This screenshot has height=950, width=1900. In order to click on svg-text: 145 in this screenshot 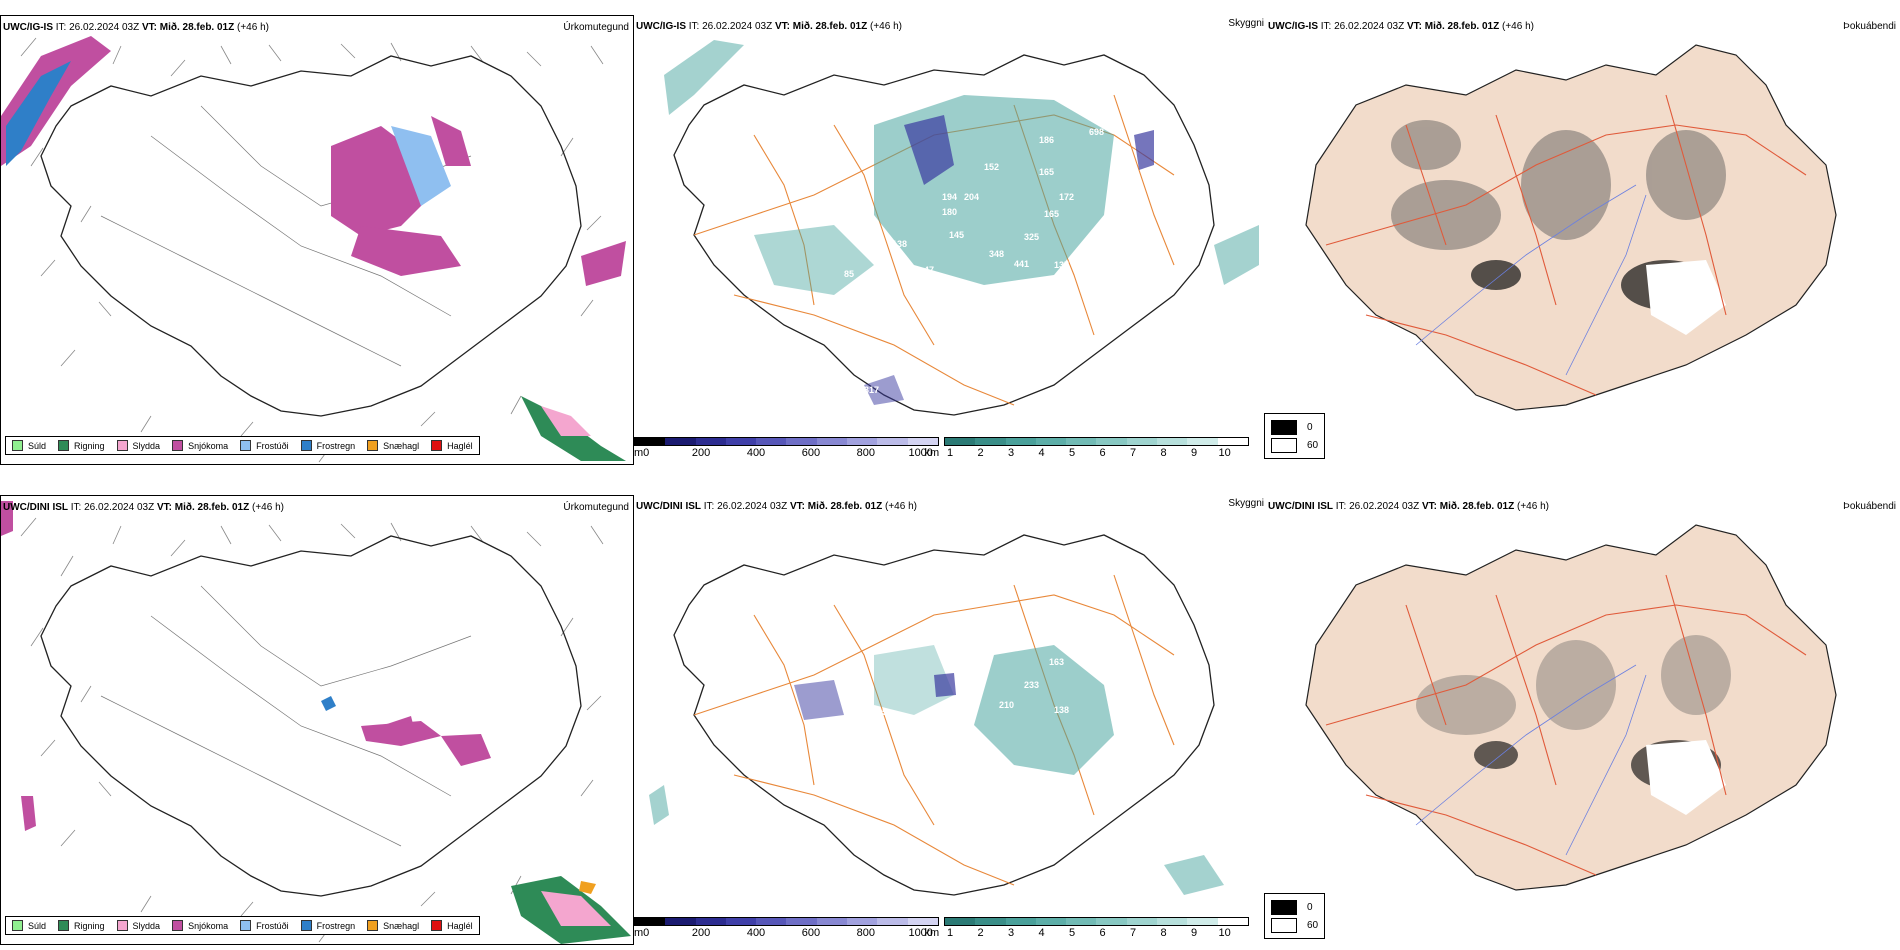, I will do `click(956, 235)`.